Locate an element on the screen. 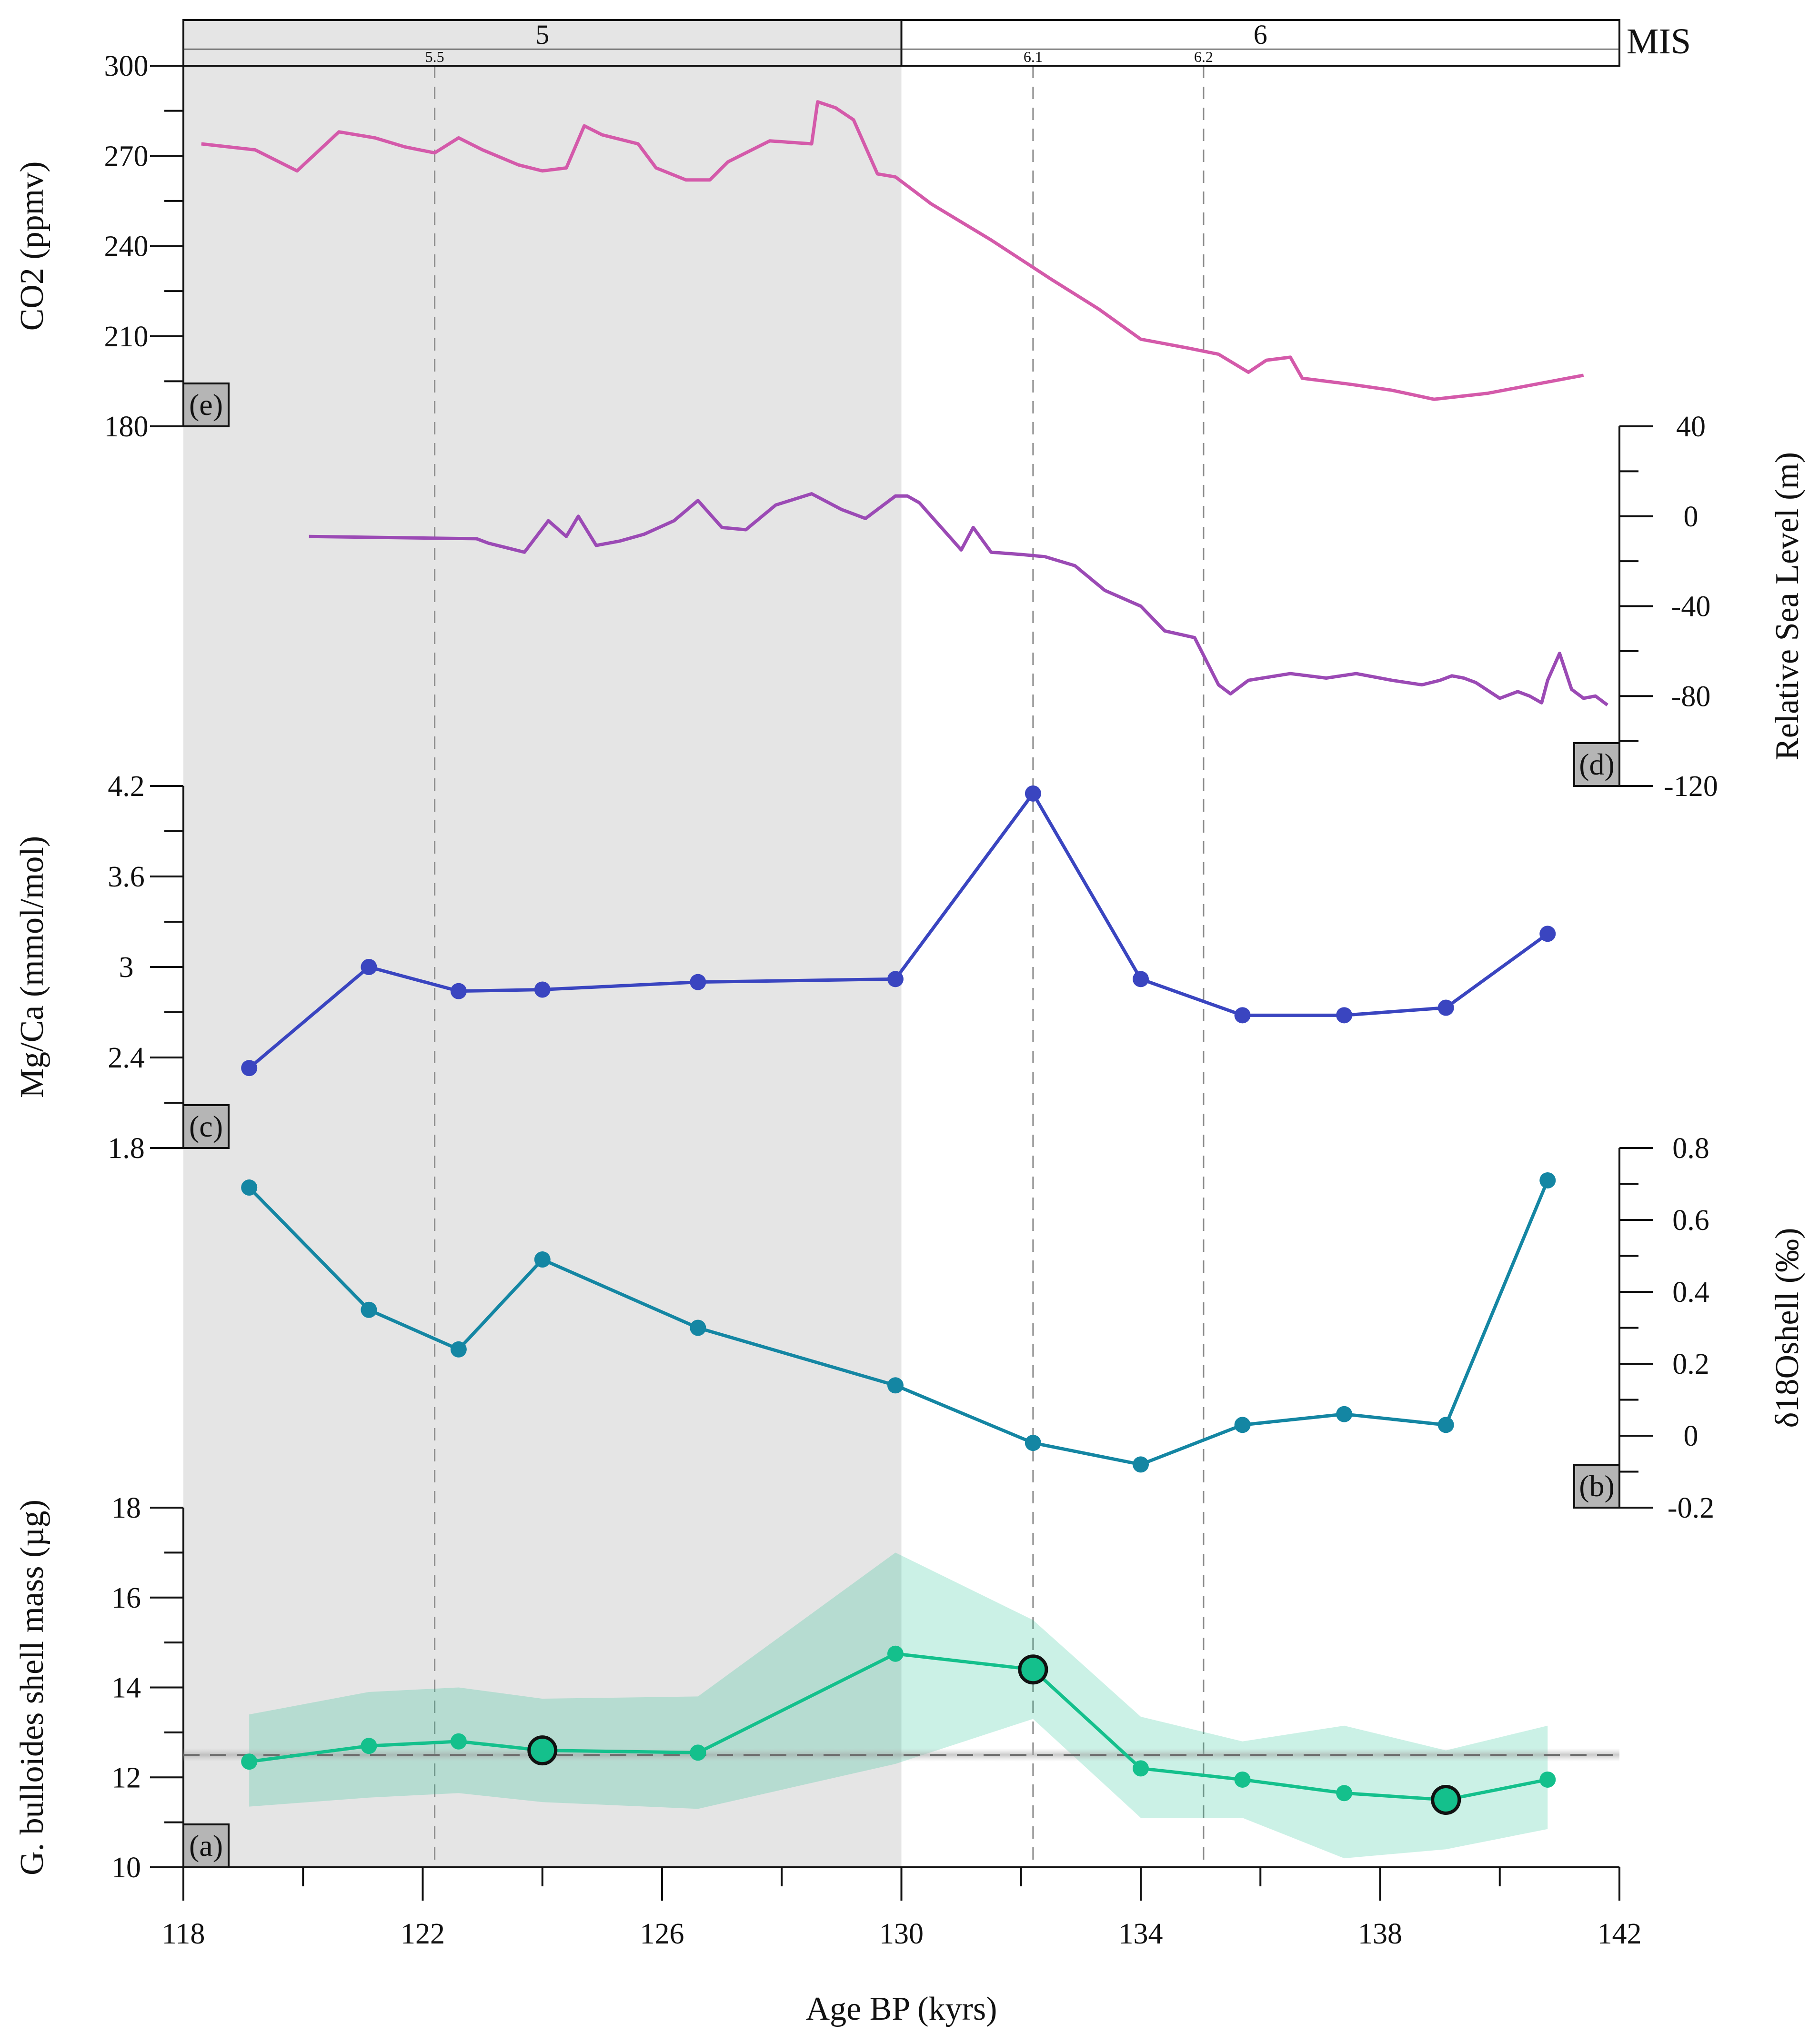 This screenshot has height=2044, width=1819. panel-c-y-title: Mg/Ca (mmol/mol) is located at coordinates (32, 967).